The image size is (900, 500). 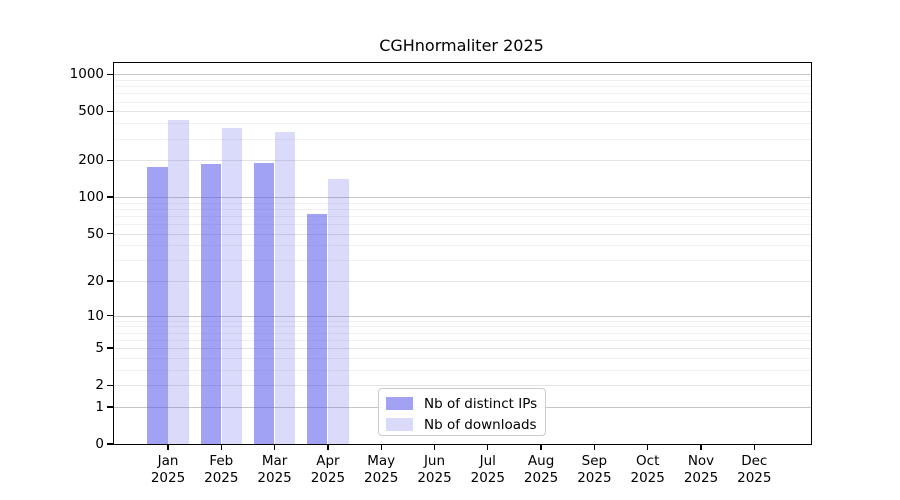 I want to click on legend-item-downloads: Nb of downloads, so click(x=462, y=424).